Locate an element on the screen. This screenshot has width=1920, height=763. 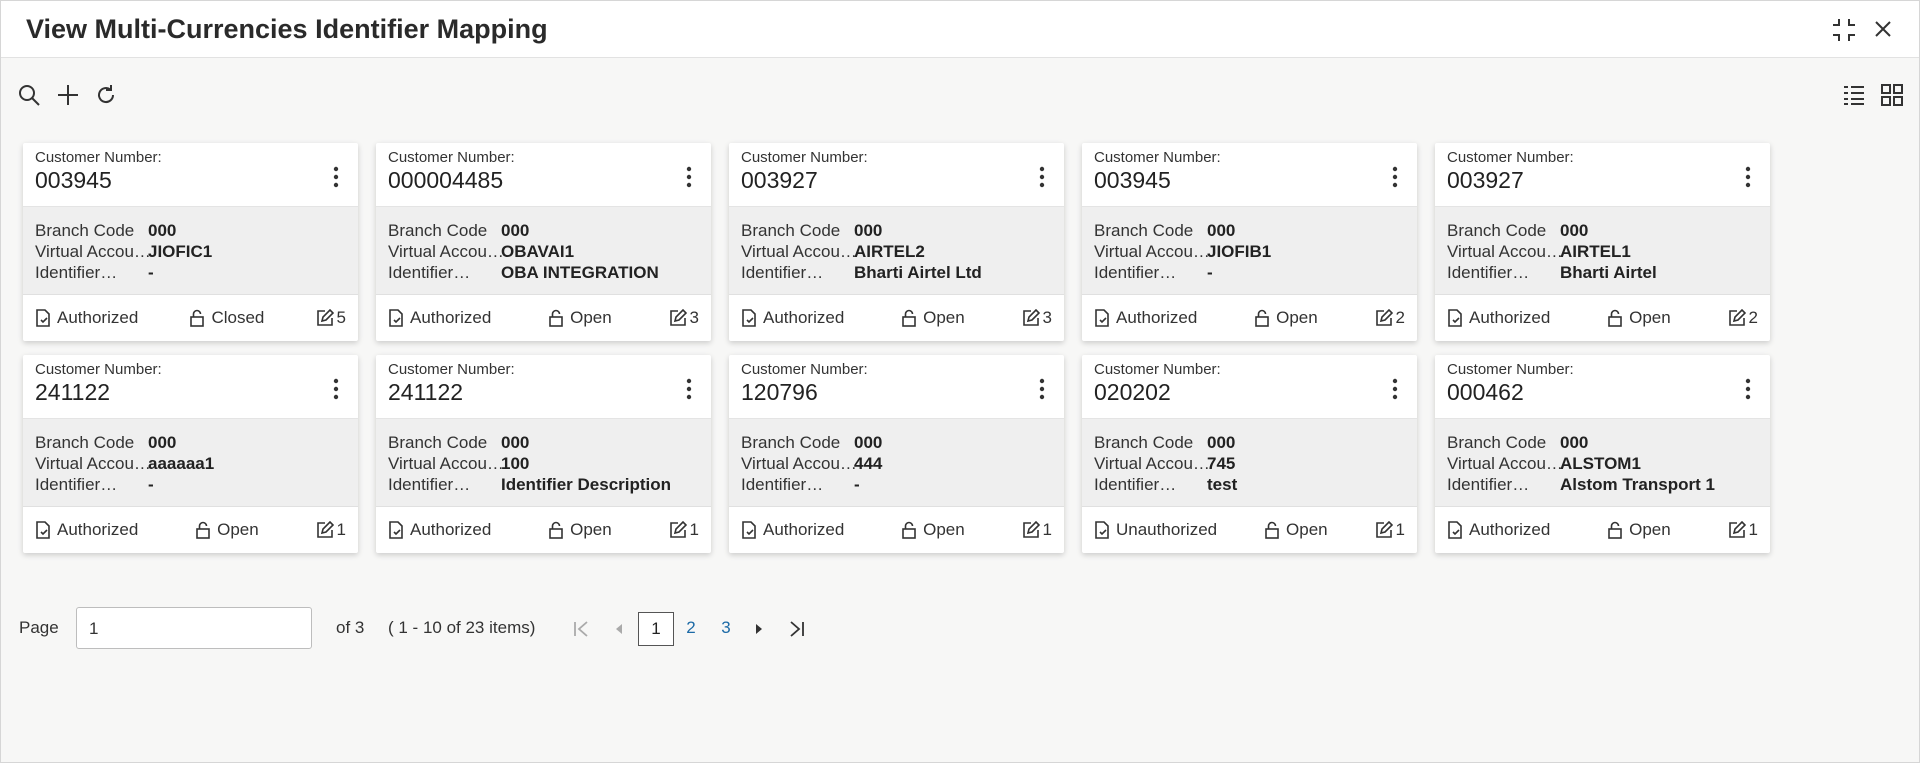
modification-count: 1 is located at coordinates (1743, 530).